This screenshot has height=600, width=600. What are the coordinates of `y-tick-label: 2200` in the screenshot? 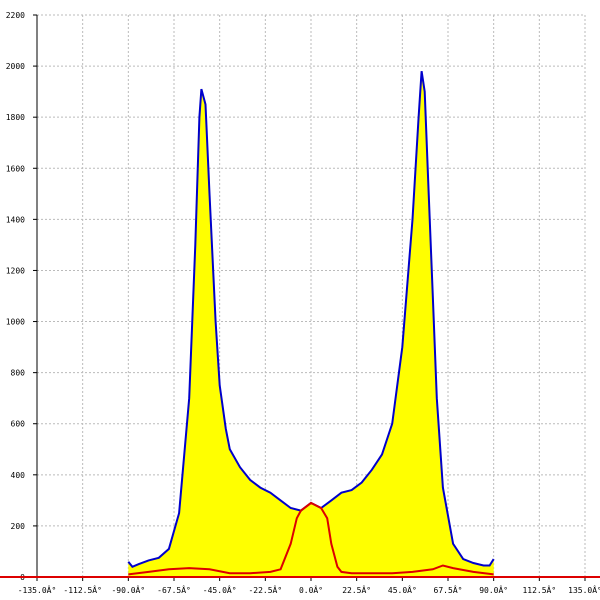 It's located at (15, 15).